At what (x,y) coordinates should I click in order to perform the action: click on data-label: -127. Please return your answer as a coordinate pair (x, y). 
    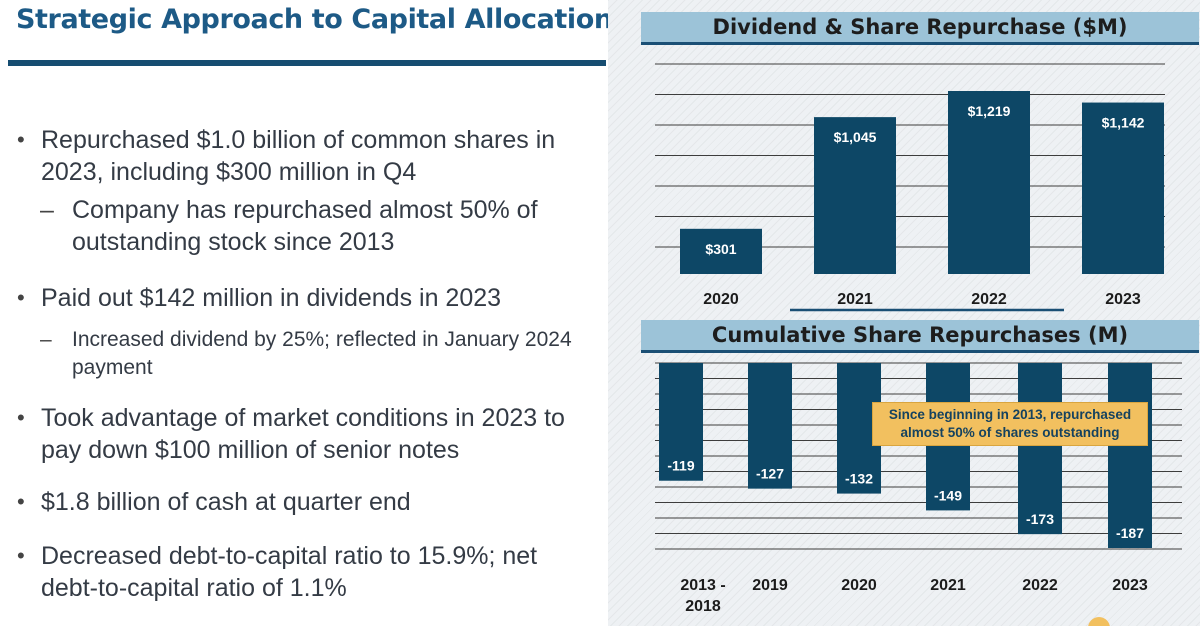
    Looking at the image, I should click on (770, 474).